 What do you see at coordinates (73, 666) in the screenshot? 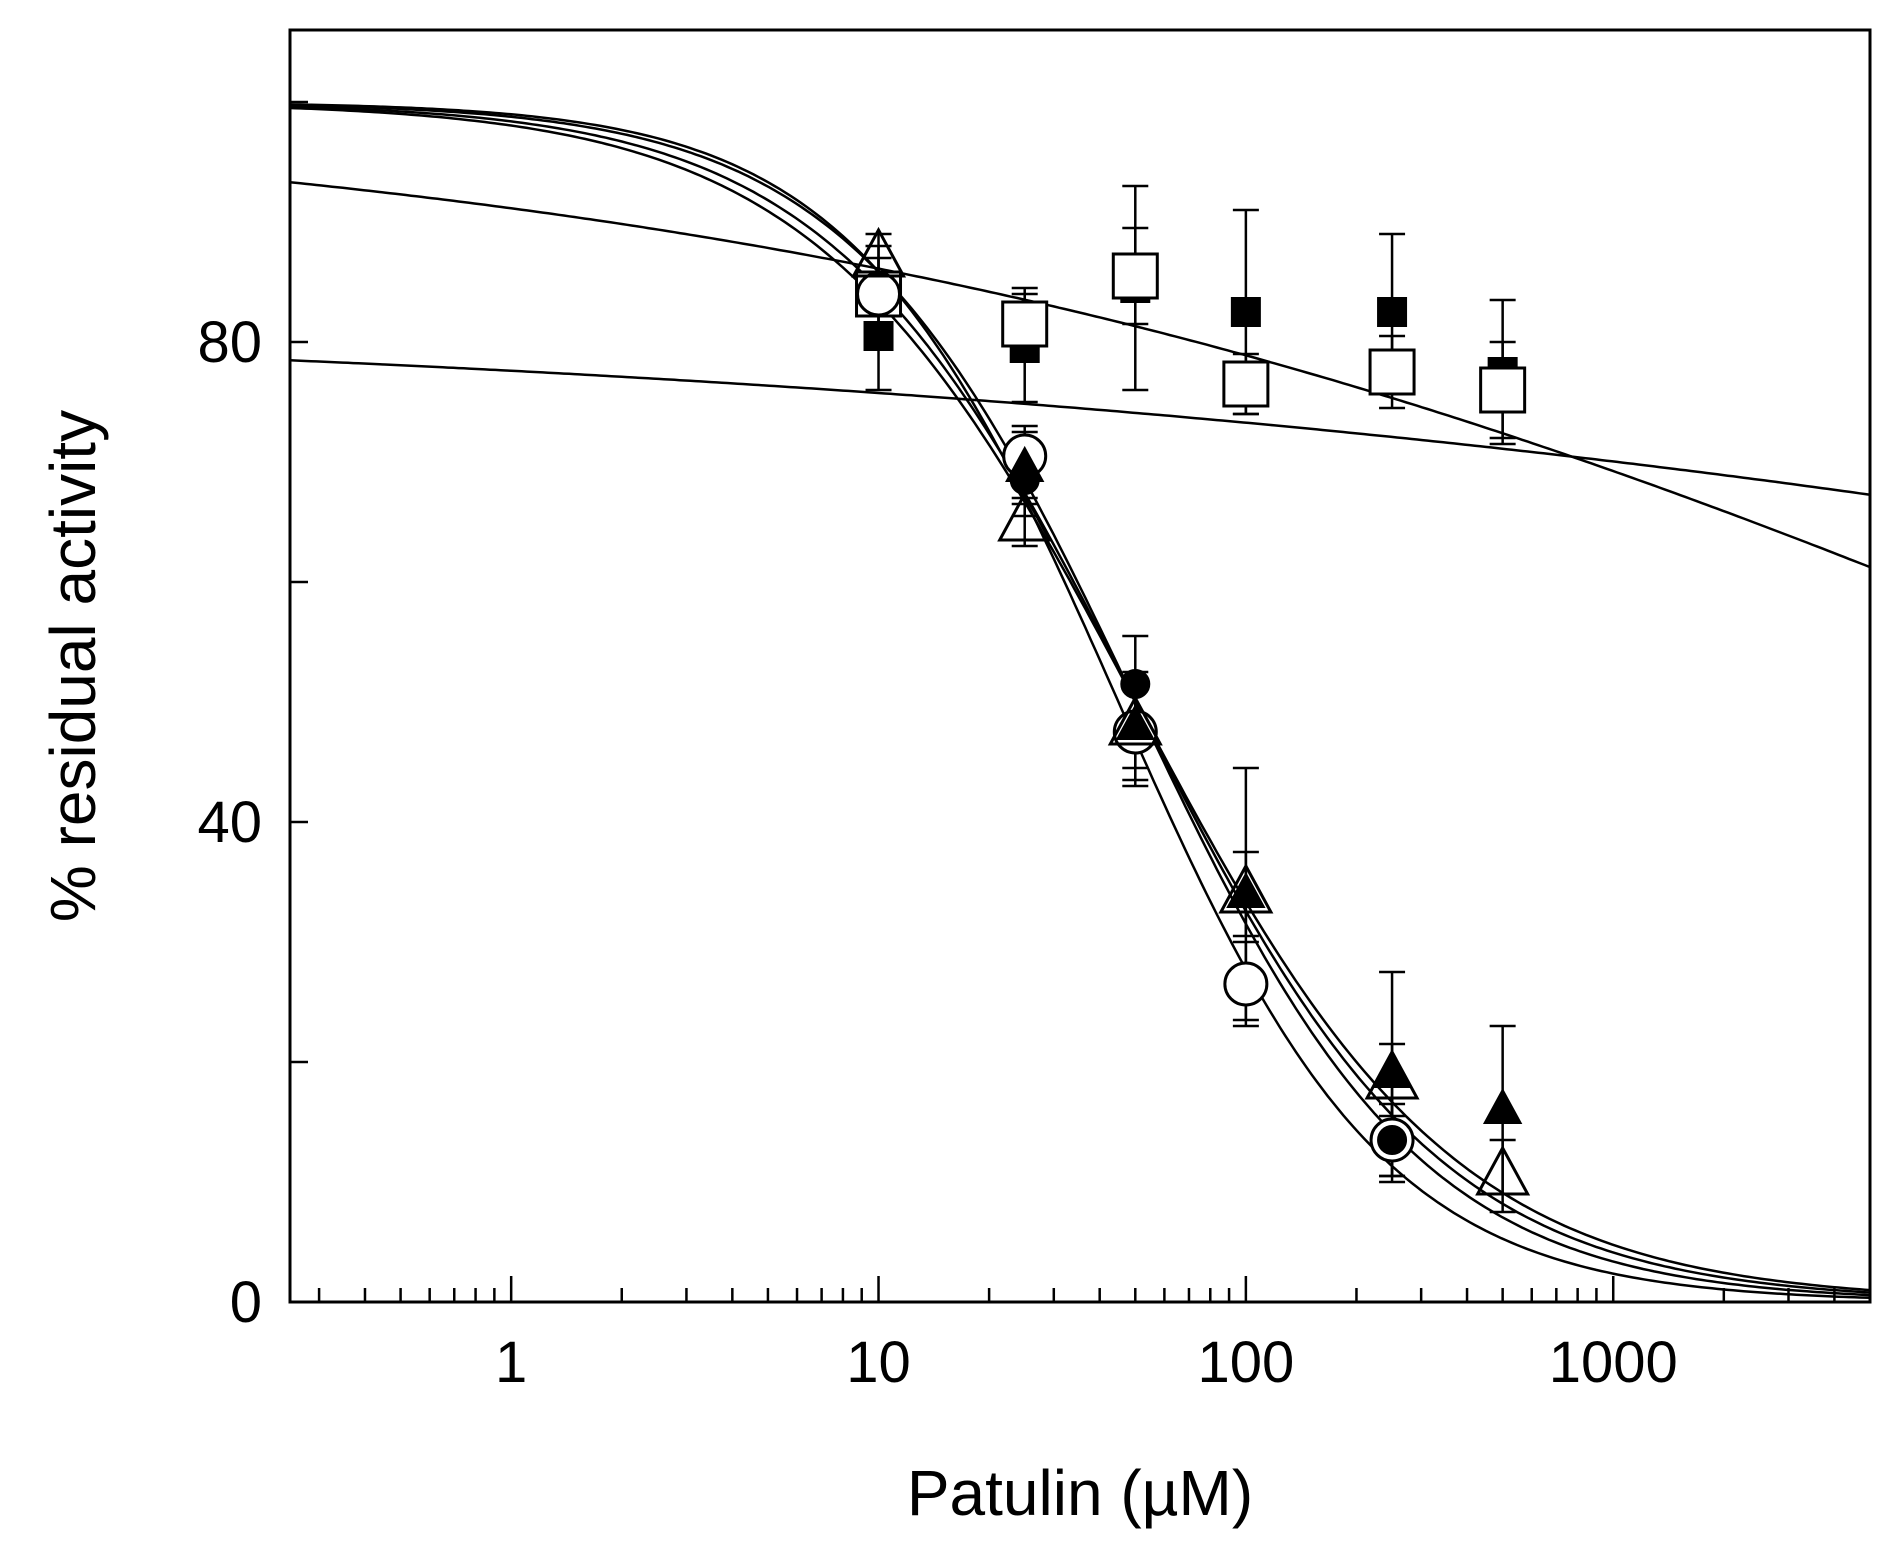
I see `y-axis-title: % residual activity` at bounding box center [73, 666].